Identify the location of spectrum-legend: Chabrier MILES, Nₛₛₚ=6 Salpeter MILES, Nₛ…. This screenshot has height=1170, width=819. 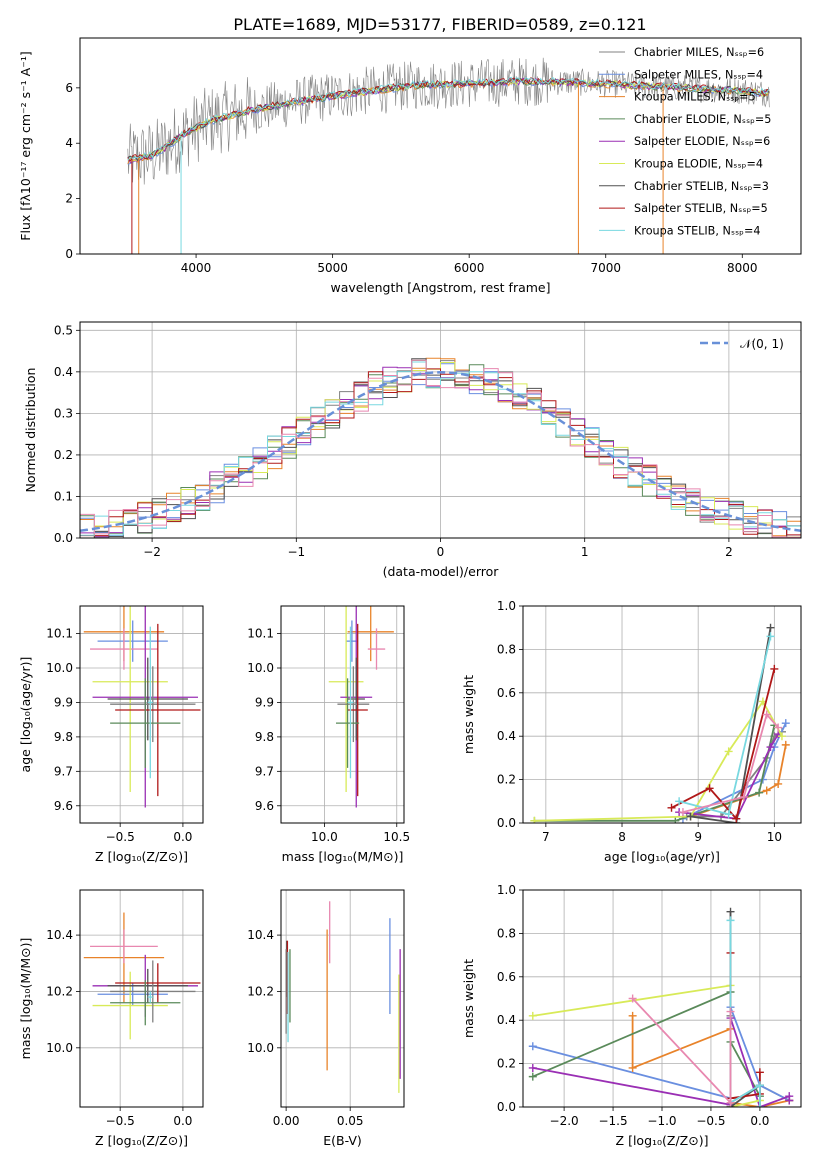
(685, 141).